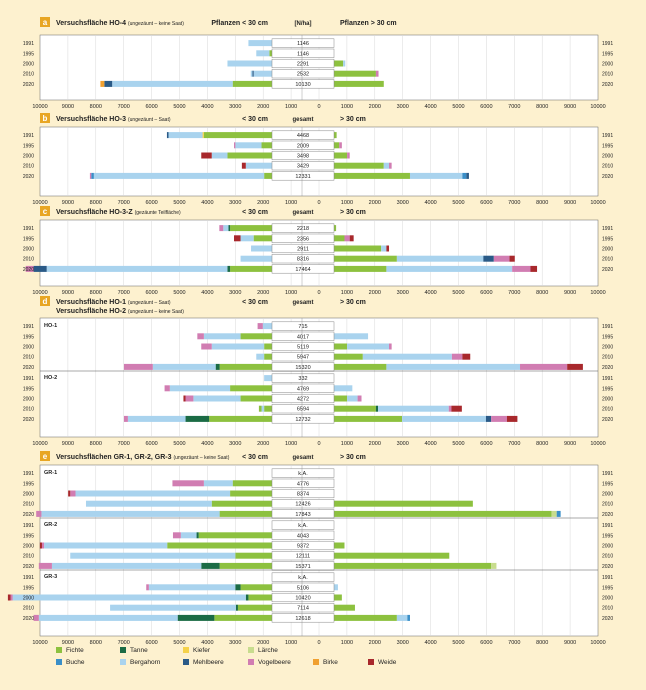 This screenshot has width=646, height=690. I want to click on total-value: 4272, so click(303, 400).